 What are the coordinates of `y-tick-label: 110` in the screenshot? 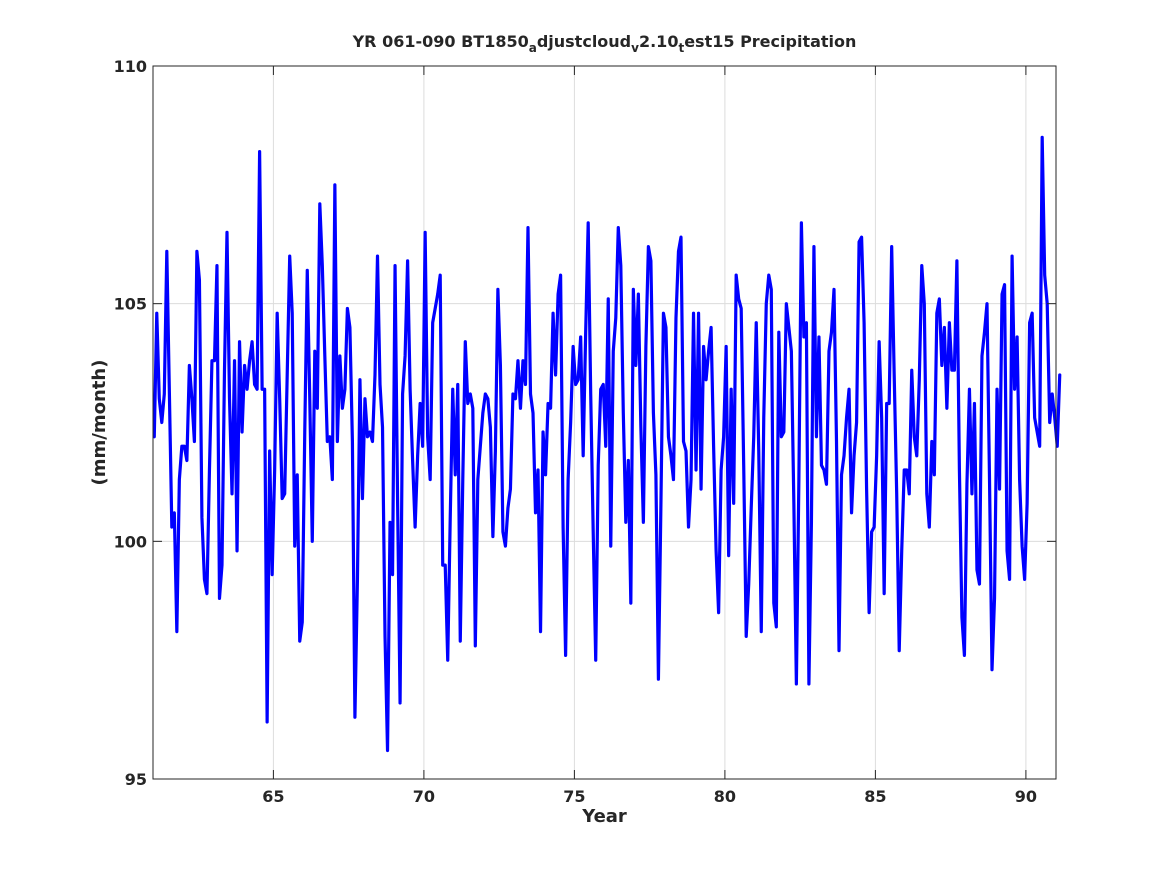 It's located at (130, 66).